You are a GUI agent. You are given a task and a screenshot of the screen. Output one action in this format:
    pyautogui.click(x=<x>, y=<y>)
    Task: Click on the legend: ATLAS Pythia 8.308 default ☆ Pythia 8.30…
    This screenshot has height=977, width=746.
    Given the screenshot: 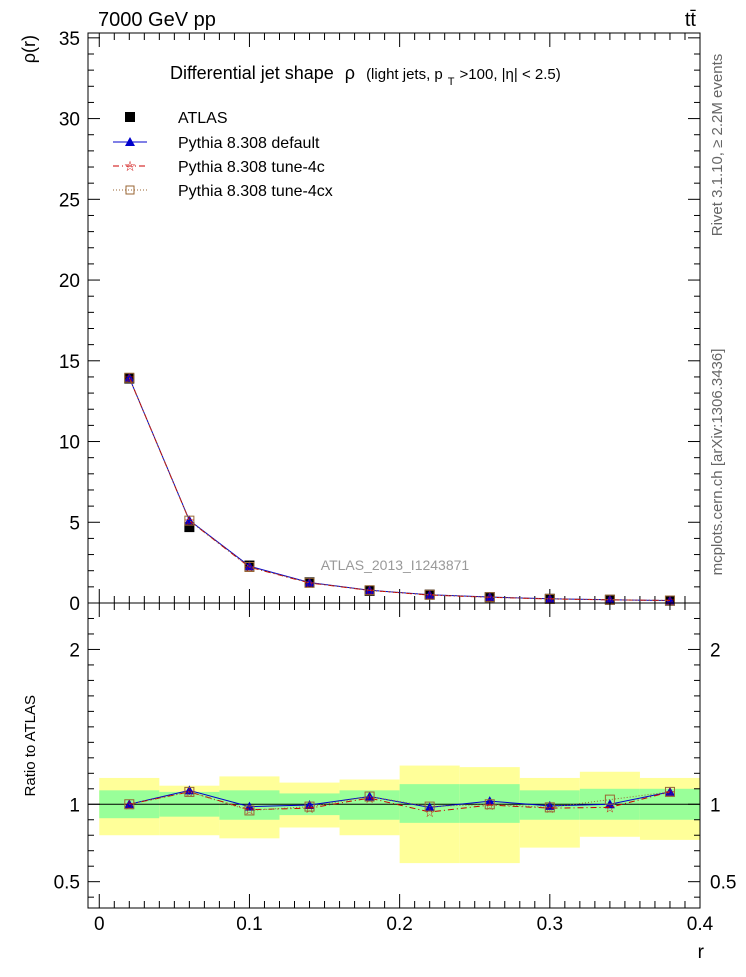 What is the action you would take?
    pyautogui.click(x=223, y=155)
    